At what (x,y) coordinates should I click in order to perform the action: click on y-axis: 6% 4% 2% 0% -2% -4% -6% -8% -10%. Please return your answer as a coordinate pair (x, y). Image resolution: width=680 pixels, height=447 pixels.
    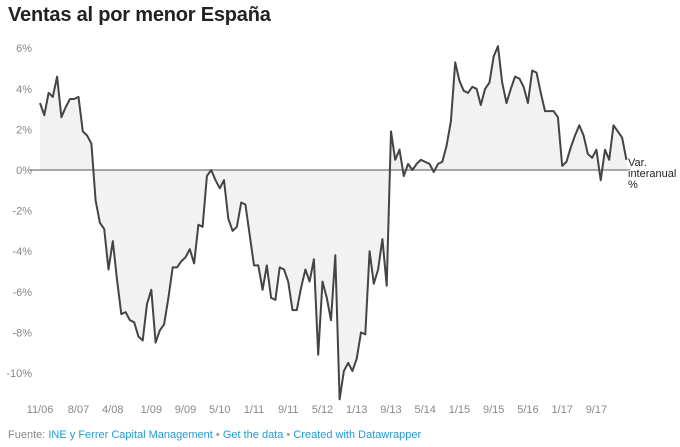
    Looking at the image, I should click on (19, 211).